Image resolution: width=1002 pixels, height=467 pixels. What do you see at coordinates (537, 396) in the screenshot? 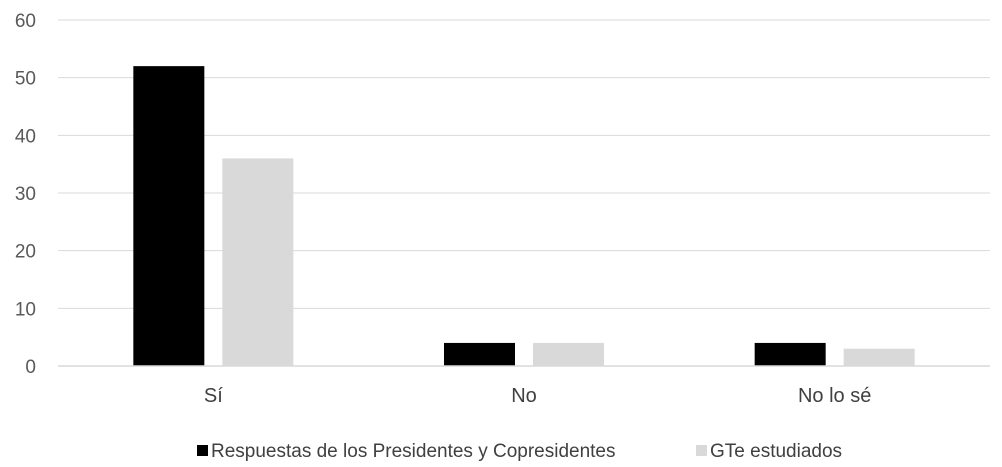
I see `category-labels: Sí No No lo sé` at bounding box center [537, 396].